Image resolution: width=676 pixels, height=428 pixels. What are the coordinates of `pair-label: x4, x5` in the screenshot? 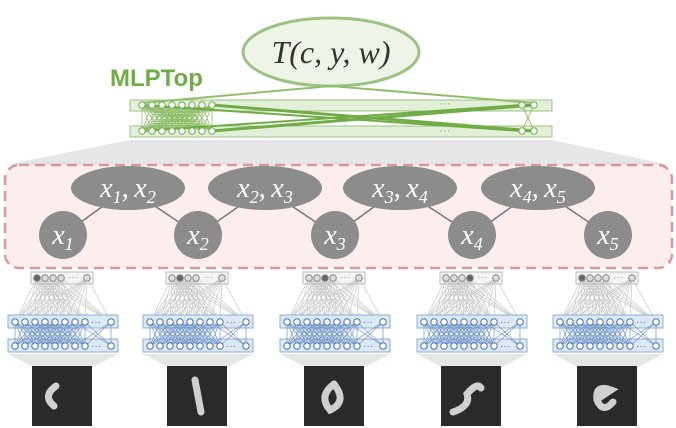 It's located at (537, 190).